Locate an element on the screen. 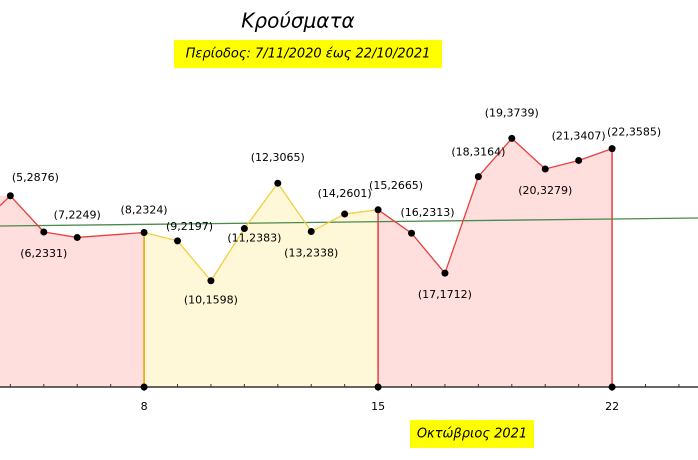 The height and width of the screenshot is (460, 698). point-label: (16,2313) is located at coordinates (427, 212).